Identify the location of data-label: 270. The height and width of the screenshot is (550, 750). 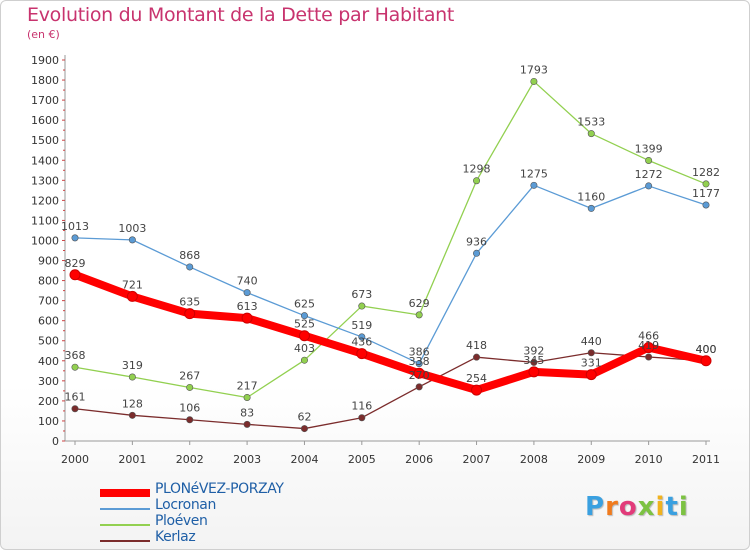
(419, 375).